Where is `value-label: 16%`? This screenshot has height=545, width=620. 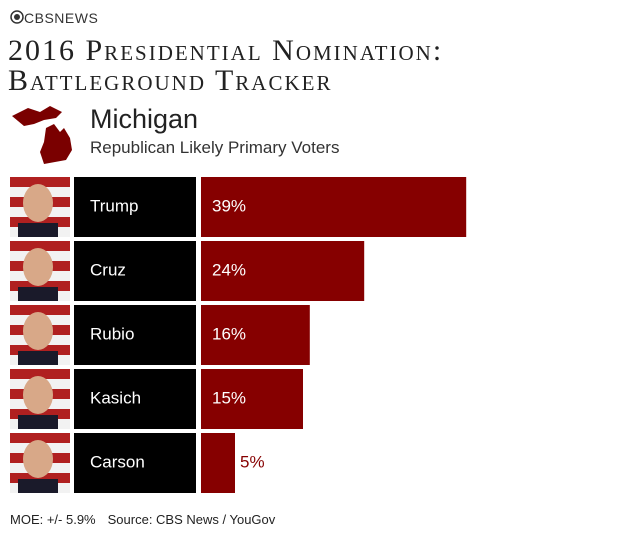 value-label: 16% is located at coordinates (229, 333).